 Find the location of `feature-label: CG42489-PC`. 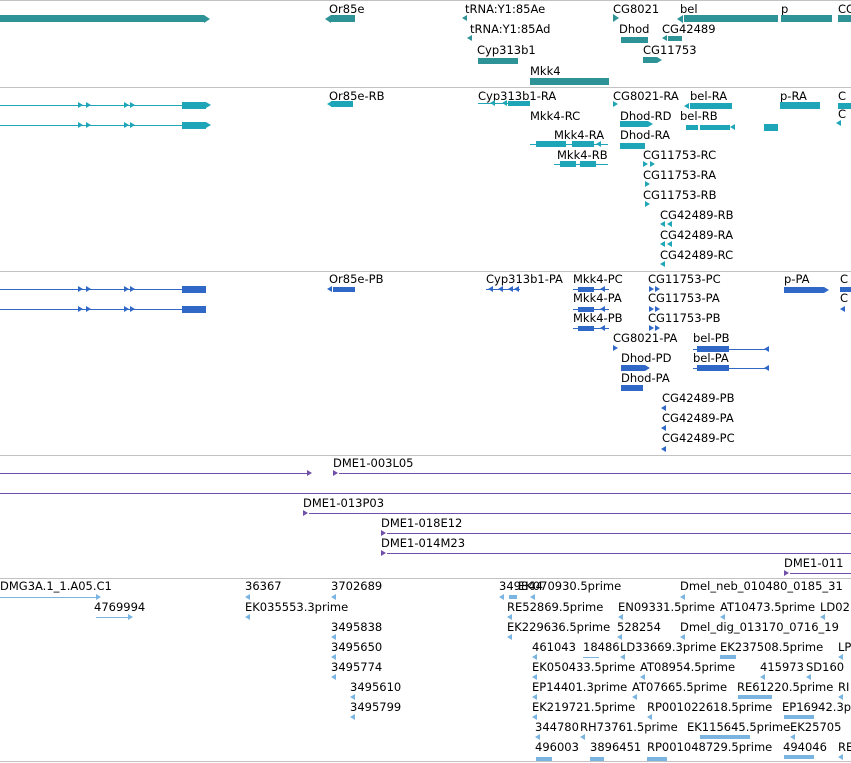

feature-label: CG42489-PC is located at coordinates (698, 438).